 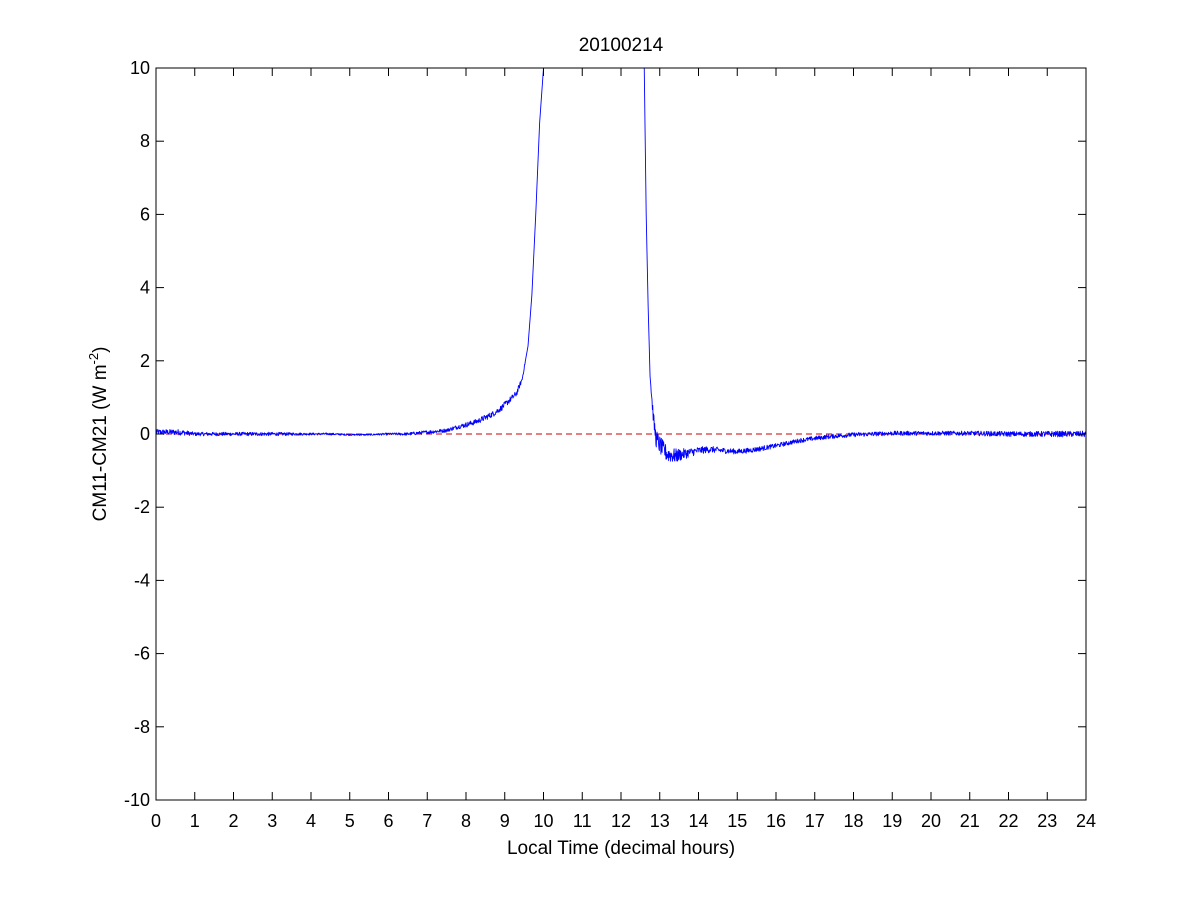 What do you see at coordinates (272, 821) in the screenshot?
I see `x-tick-label: 3` at bounding box center [272, 821].